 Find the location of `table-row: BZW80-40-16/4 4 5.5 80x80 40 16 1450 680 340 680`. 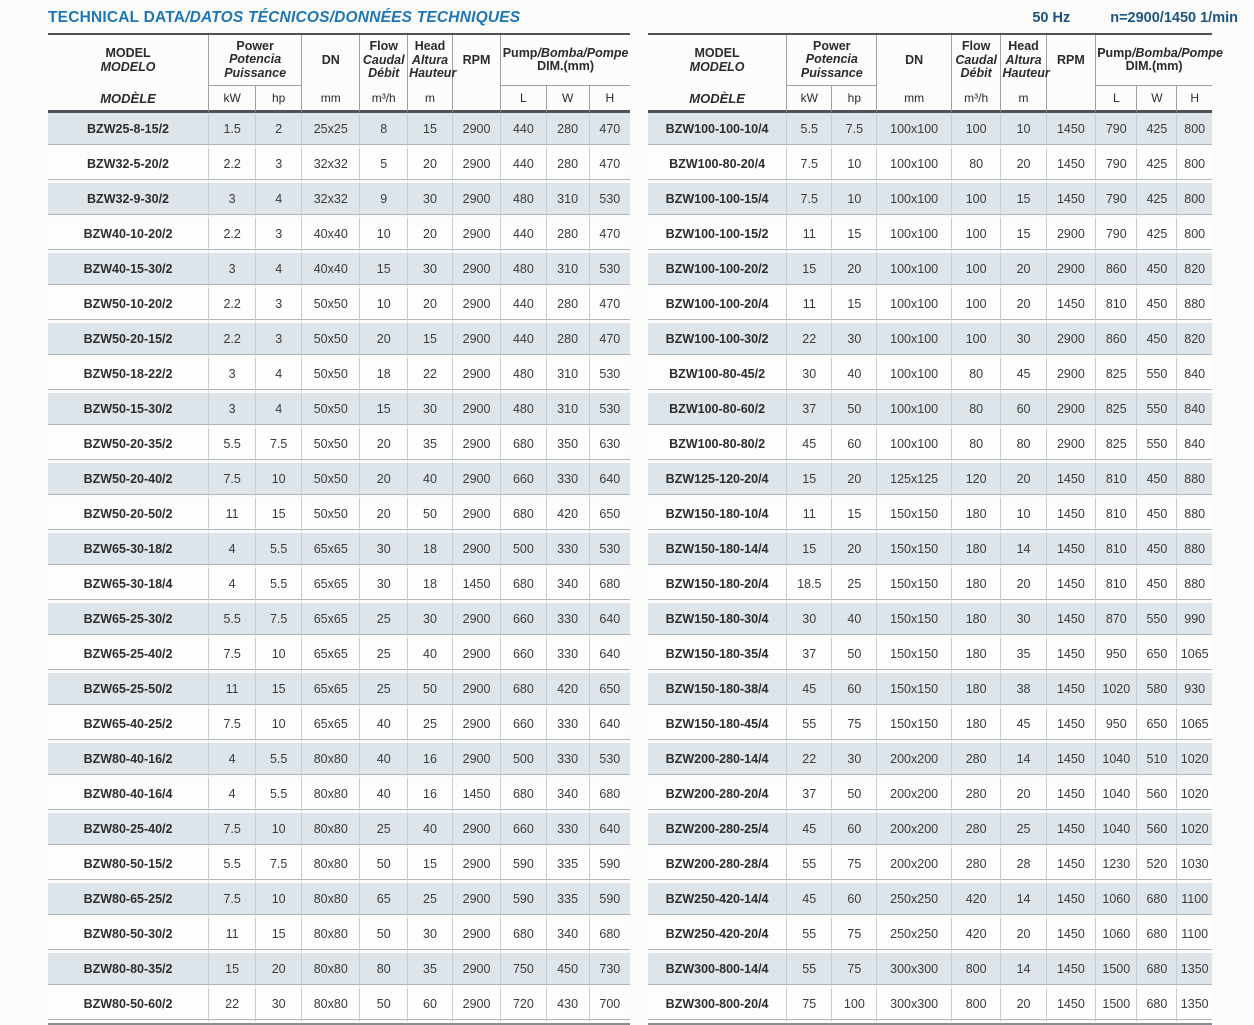

table-row: BZW80-40-16/4 4 5.5 80x80 40 16 1450 680 340 680 is located at coordinates (339, 795).